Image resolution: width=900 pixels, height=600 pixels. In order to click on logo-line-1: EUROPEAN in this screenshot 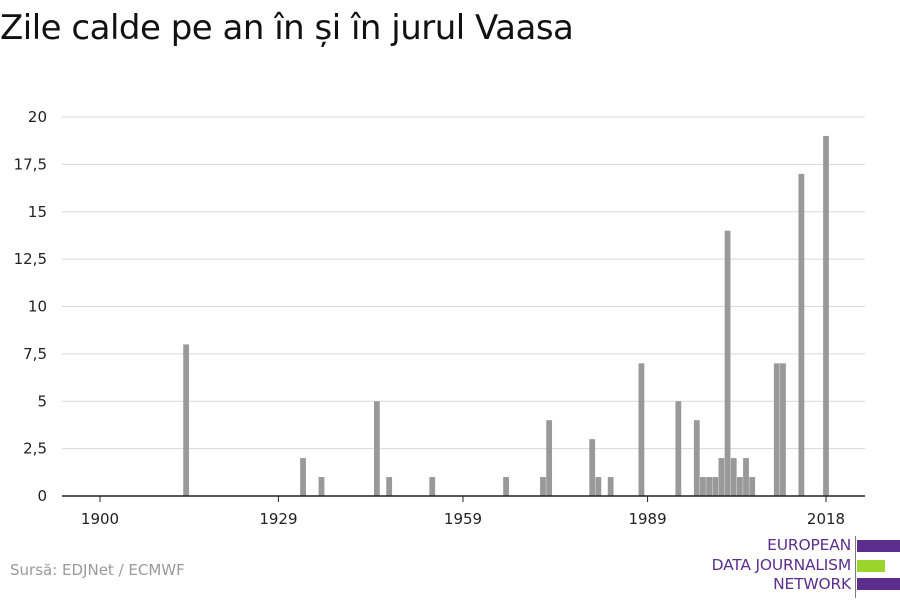, I will do `click(809, 545)`.